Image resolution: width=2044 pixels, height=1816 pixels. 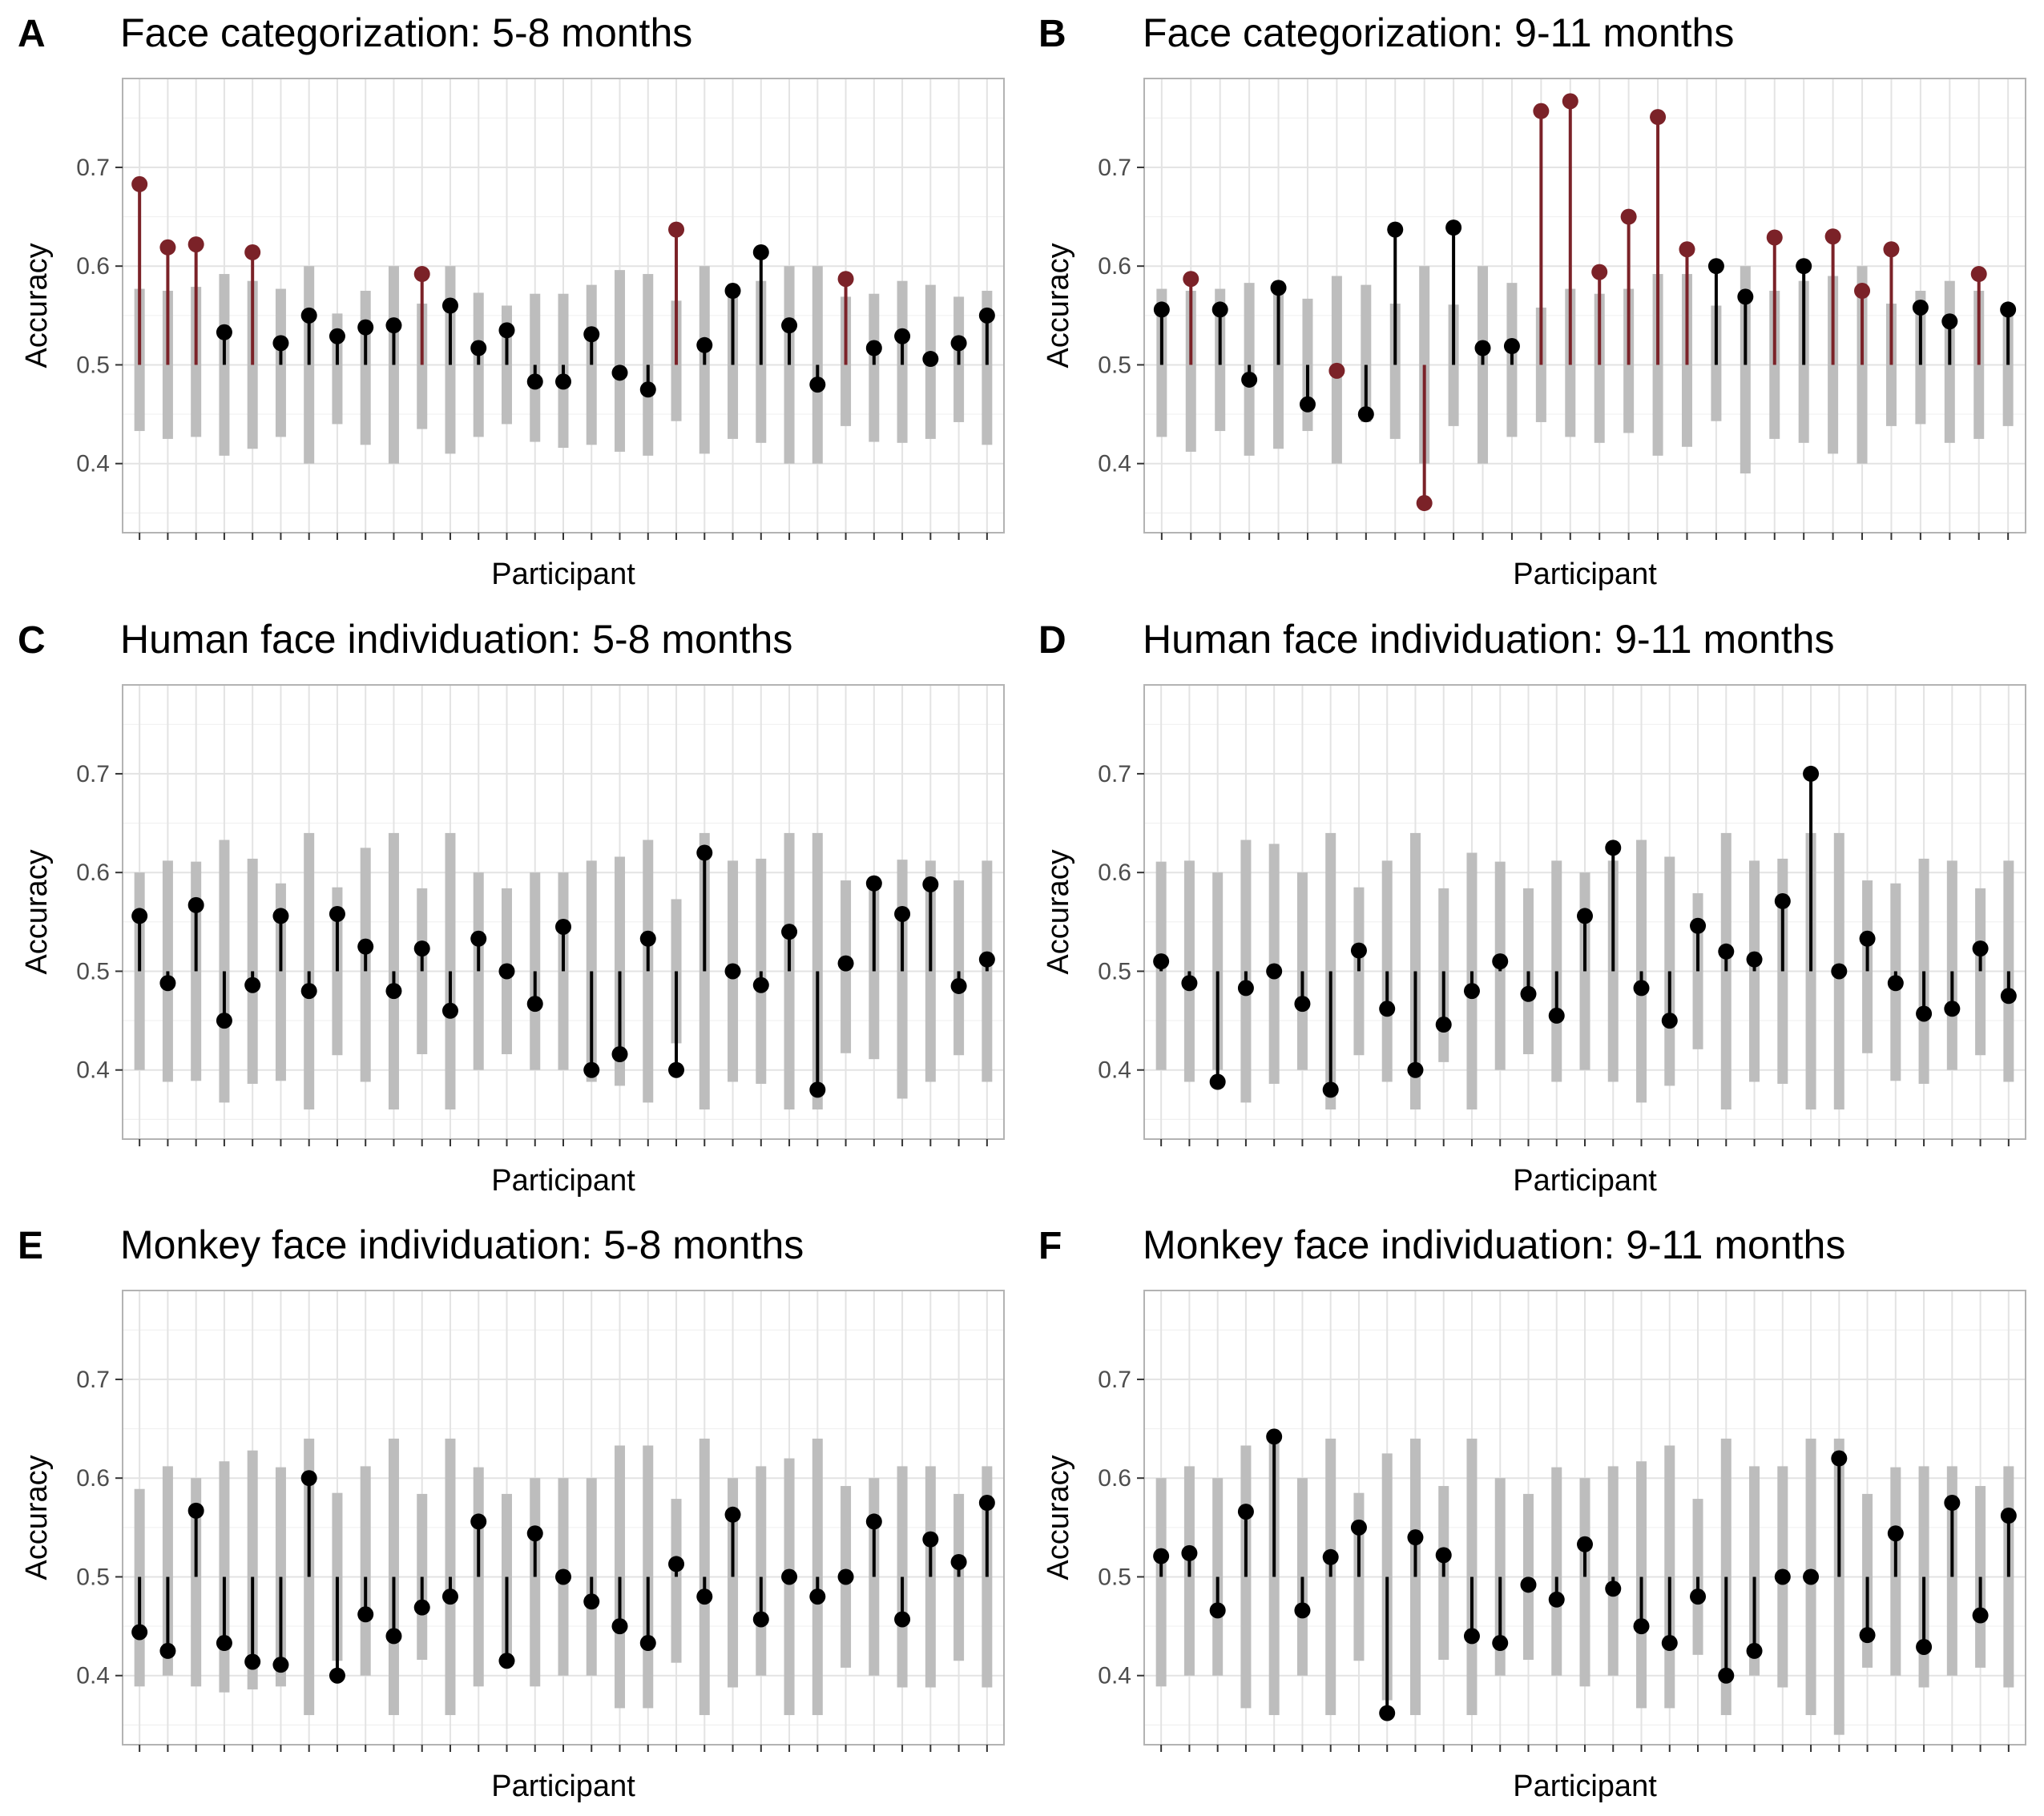 What do you see at coordinates (456, 640) in the screenshot?
I see `panel-c-title: Human face individuation: 5-8 months` at bounding box center [456, 640].